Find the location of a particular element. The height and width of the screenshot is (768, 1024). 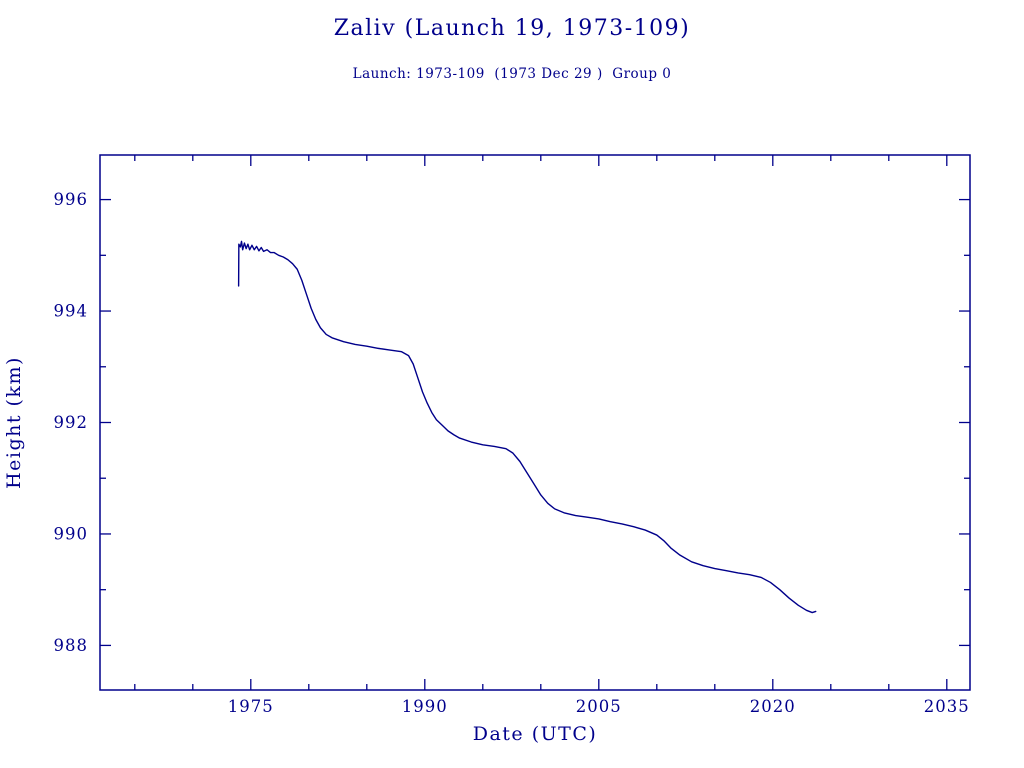

y-tick-label: 996 is located at coordinates (71, 199).